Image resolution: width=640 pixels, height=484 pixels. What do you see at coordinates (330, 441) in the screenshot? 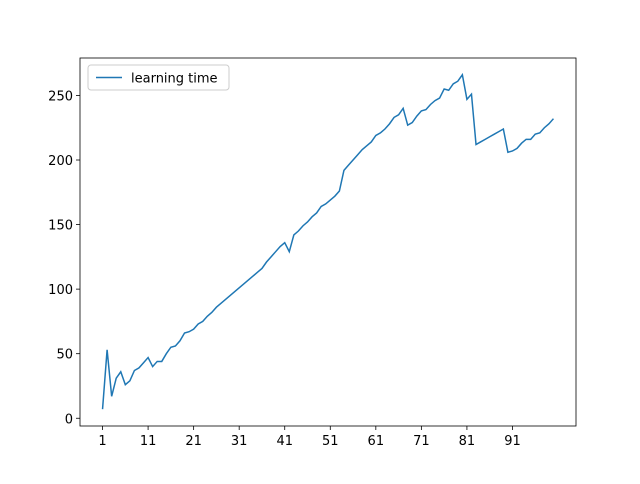
I see `x-tick-label: 51` at bounding box center [330, 441].